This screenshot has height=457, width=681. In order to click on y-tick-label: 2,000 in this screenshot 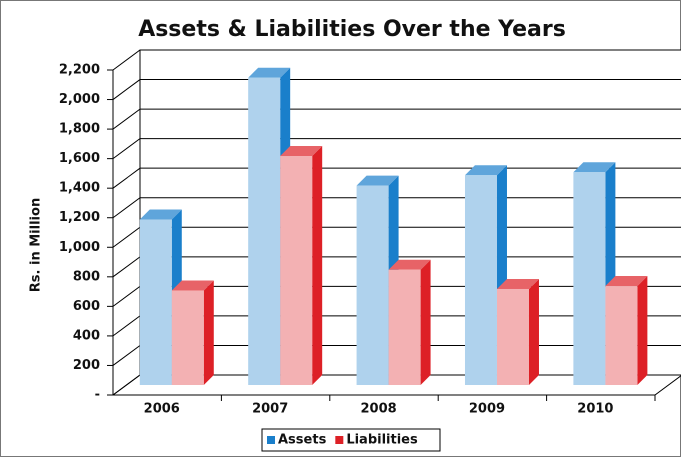, I will do `click(79, 99)`.